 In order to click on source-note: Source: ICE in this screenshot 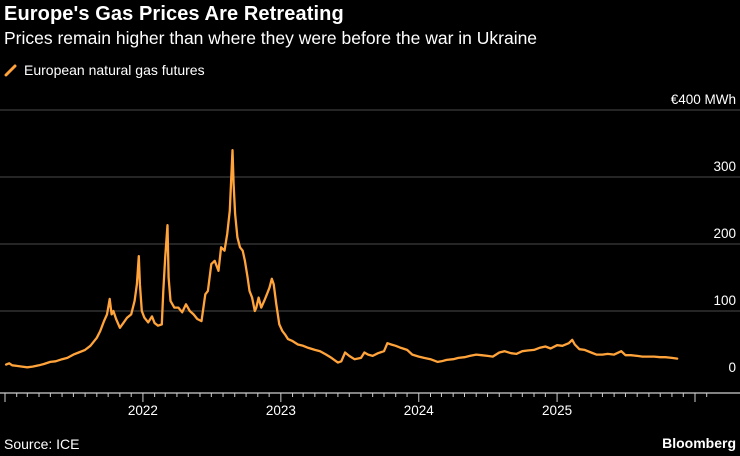, I will do `click(42, 444)`.